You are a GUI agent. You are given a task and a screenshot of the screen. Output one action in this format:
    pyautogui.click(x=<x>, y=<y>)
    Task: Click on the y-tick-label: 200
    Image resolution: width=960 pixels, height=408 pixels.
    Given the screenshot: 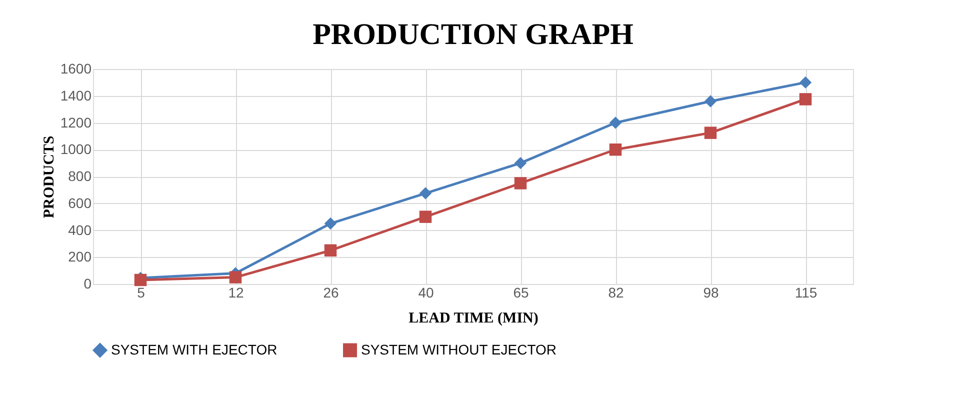 What is the action you would take?
    pyautogui.click(x=80, y=256)
    